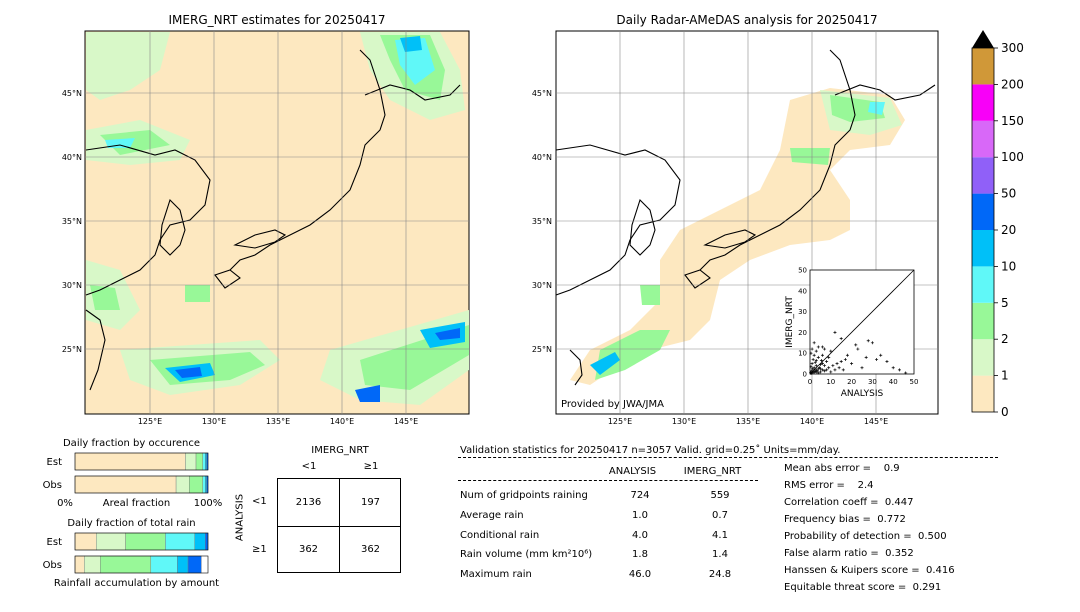 The image size is (1080, 612). What do you see at coordinates (1008, 230) in the screenshot?
I see `colorbar-label: 20` at bounding box center [1008, 230].